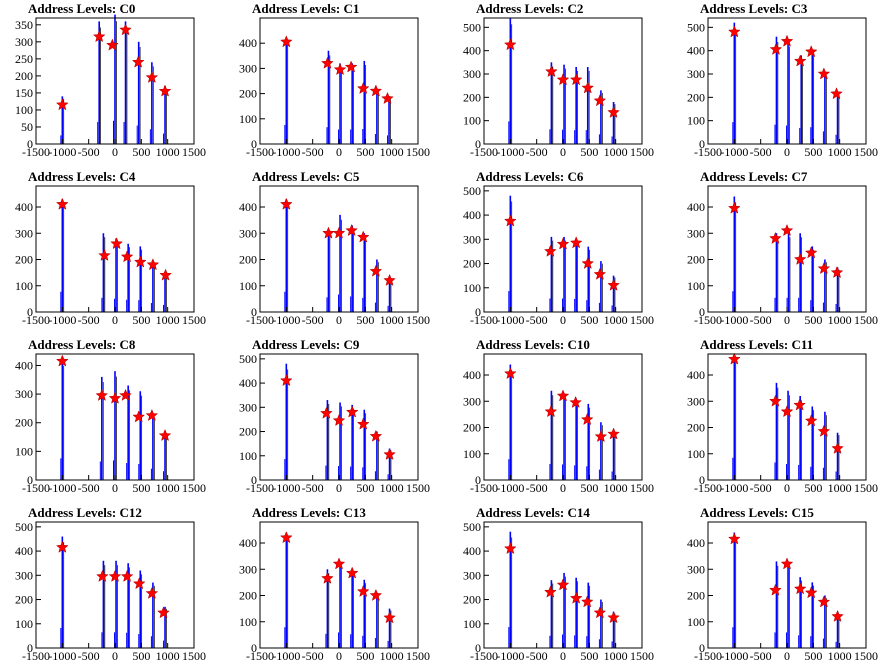 The height and width of the screenshot is (672, 896). What do you see at coordinates (309, 512) in the screenshot?
I see `chart-title: Address Levels: C13` at bounding box center [309, 512].